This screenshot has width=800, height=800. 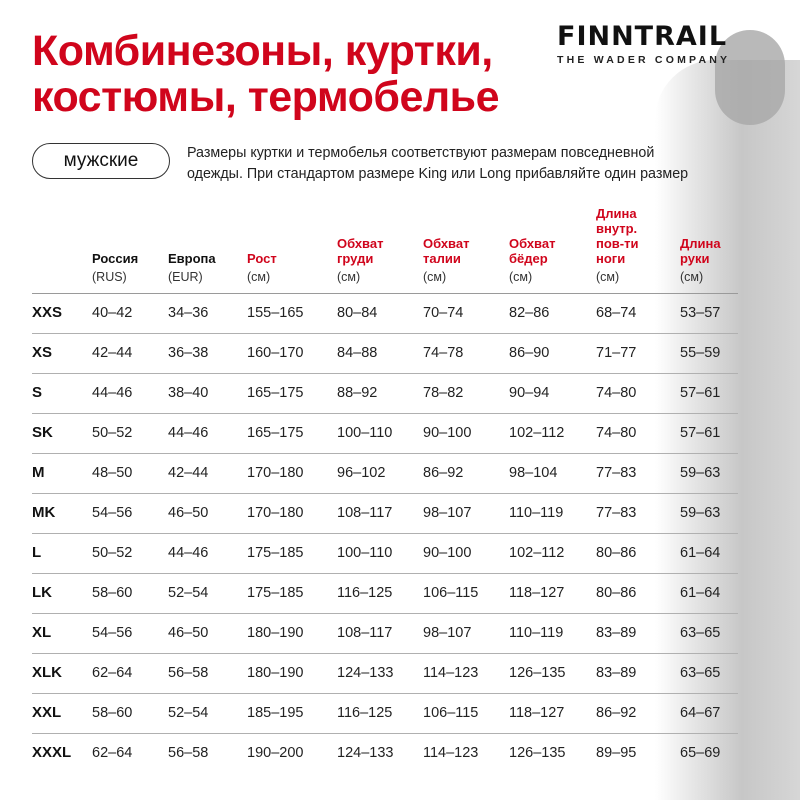 What do you see at coordinates (275, 753) in the screenshot?
I see `table-cell: 190–200` at bounding box center [275, 753].